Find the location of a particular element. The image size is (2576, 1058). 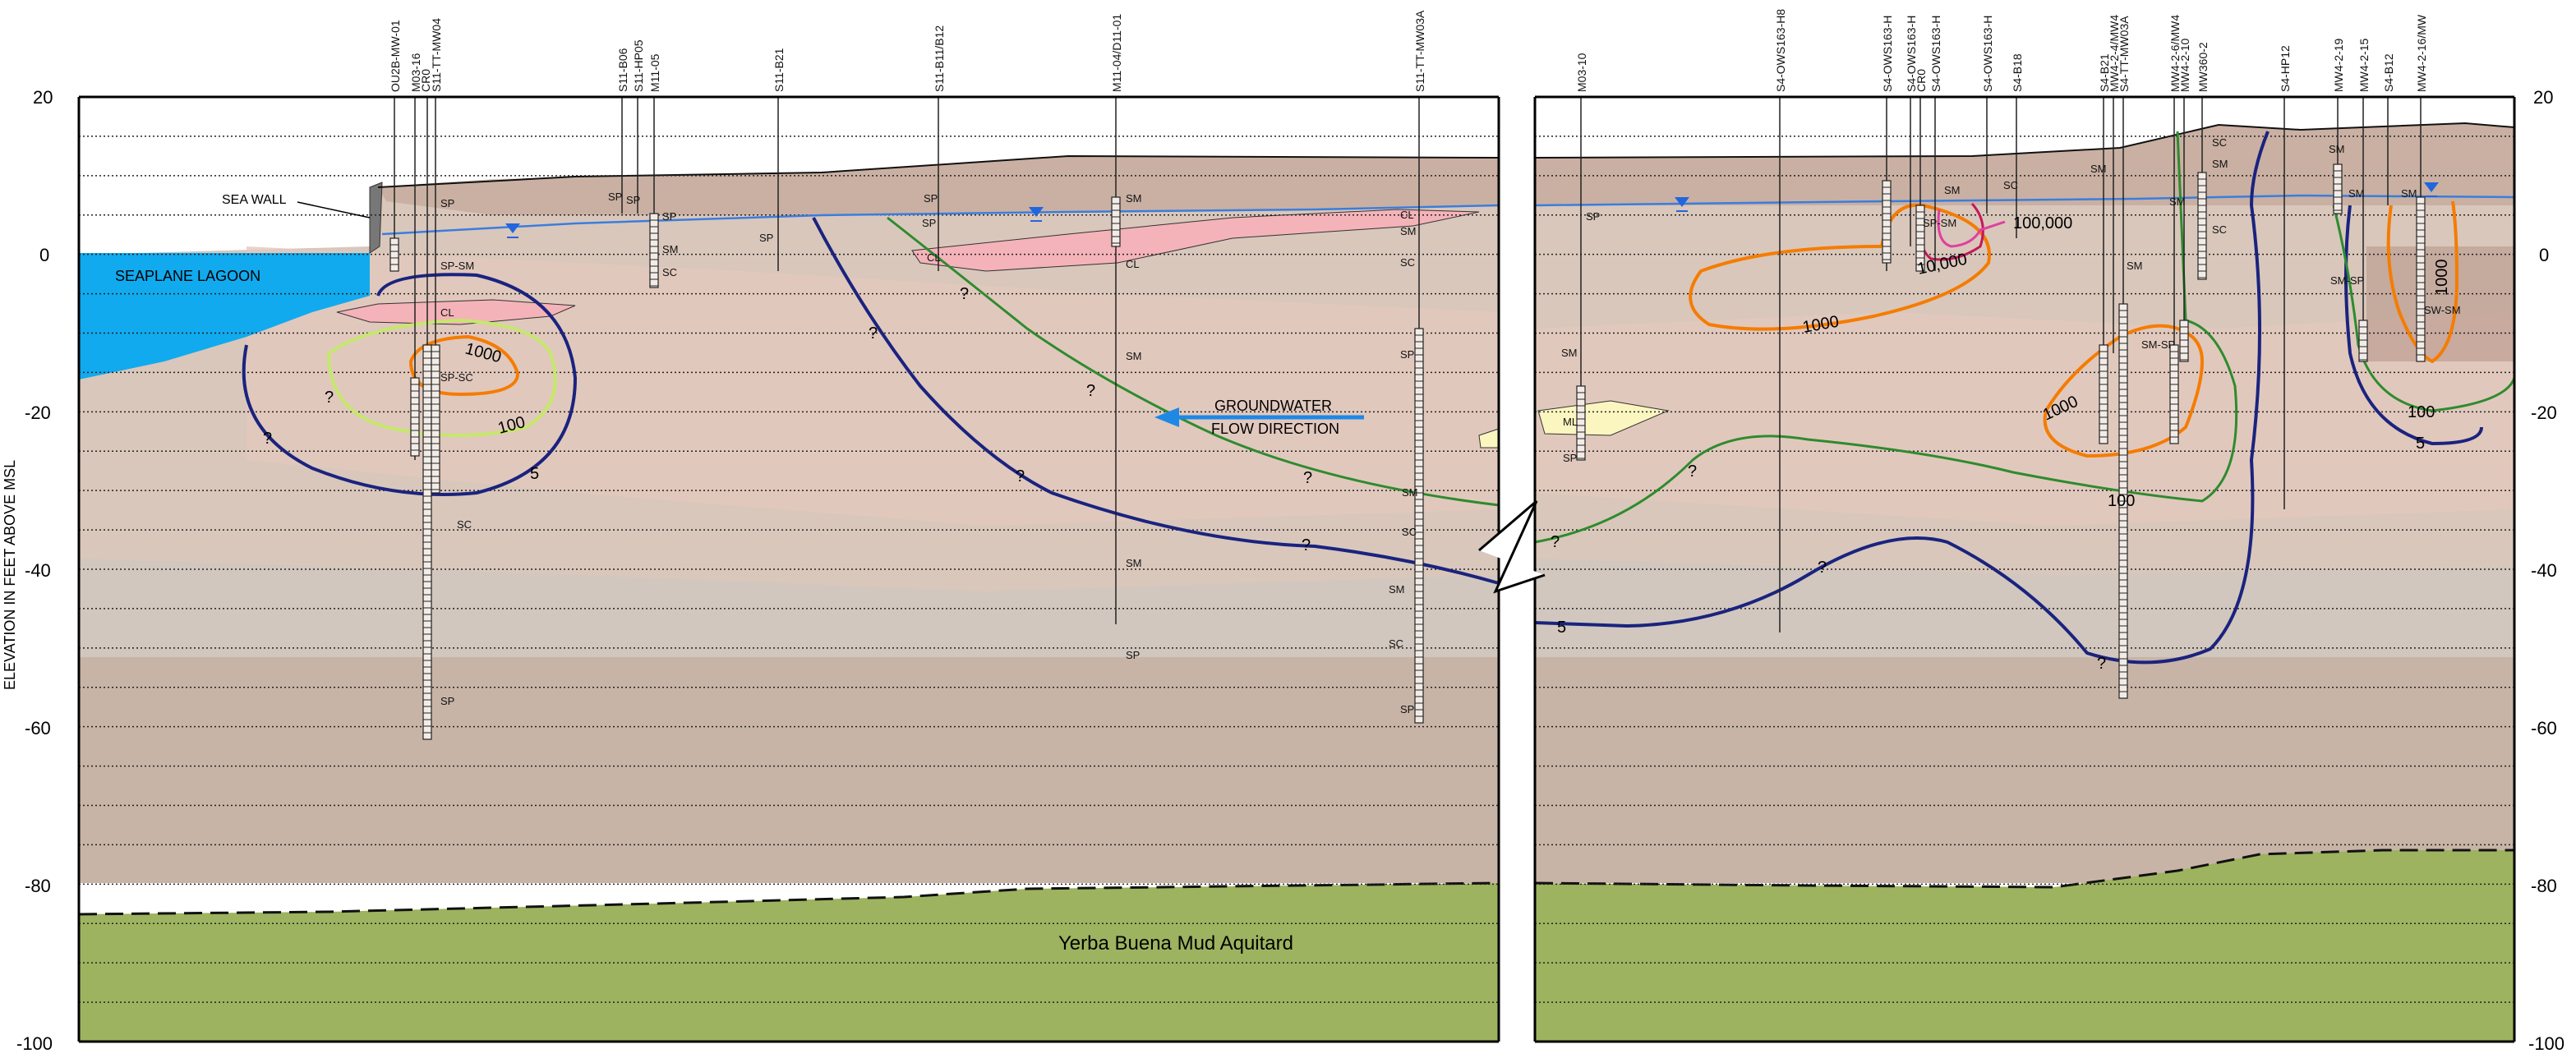

seaplane-lagoon-label: SEAPLANE LAGOON is located at coordinates (187, 276).